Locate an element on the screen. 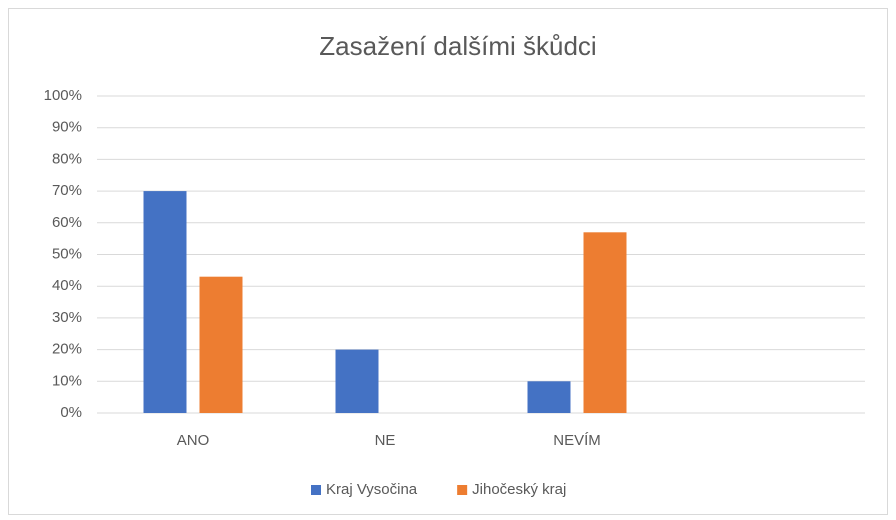  x-tick-label: ANO is located at coordinates (193, 440).